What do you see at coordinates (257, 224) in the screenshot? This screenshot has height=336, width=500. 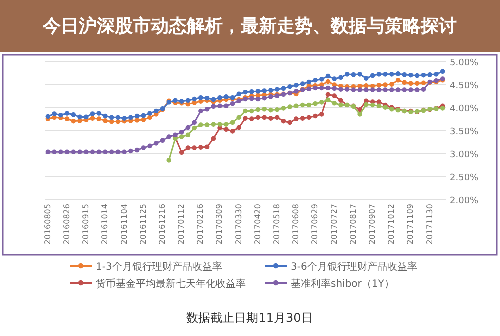 I see `x-tick-label: 20170420` at bounding box center [257, 224].